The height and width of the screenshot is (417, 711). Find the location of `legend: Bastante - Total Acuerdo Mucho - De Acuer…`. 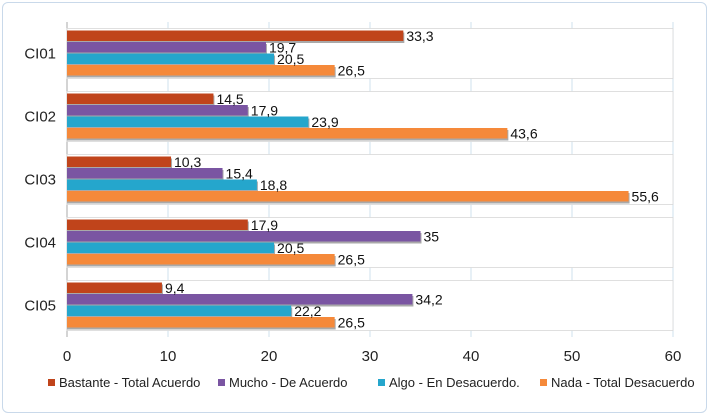

legend: Bastante - Total Acuerdo Mucho - De Acuer… is located at coordinates (371, 382).